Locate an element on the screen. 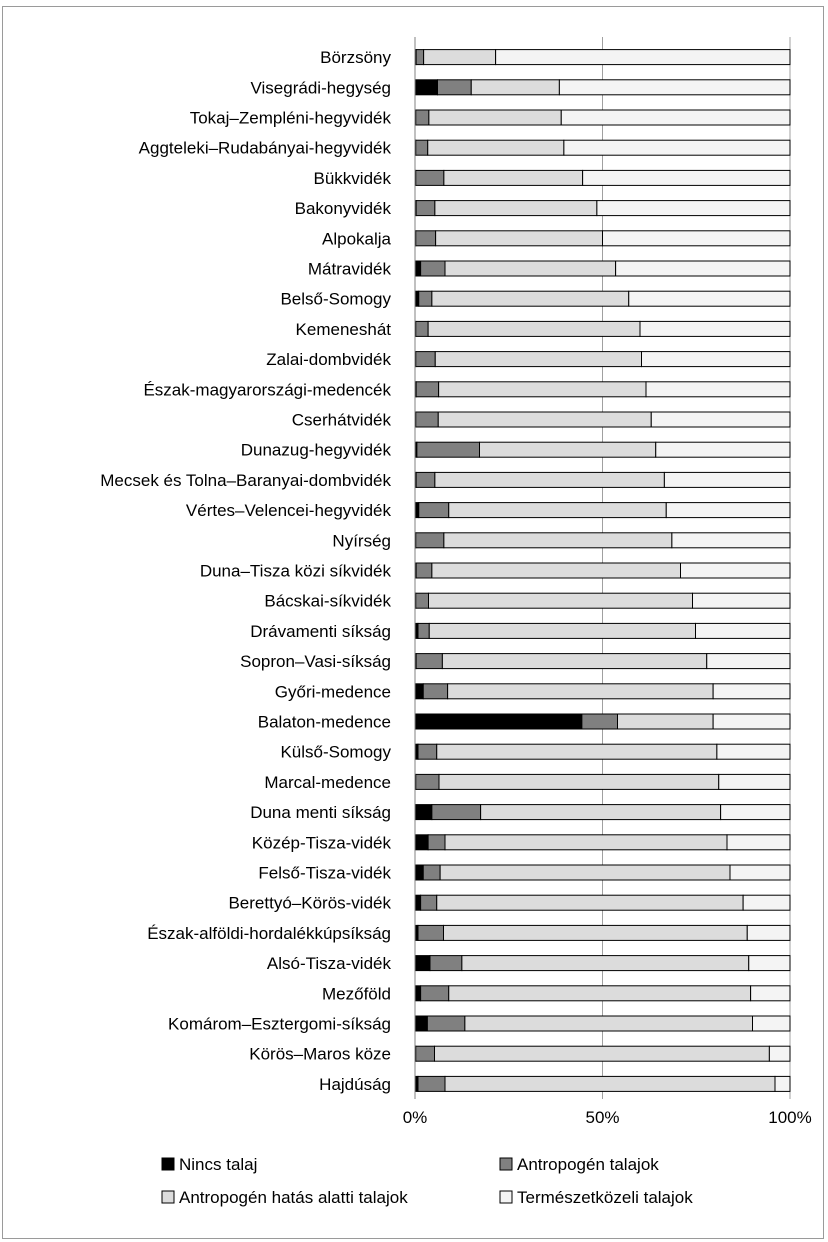 The image size is (828, 1242). category-label: Körös–Maros köze is located at coordinates (320, 1054).